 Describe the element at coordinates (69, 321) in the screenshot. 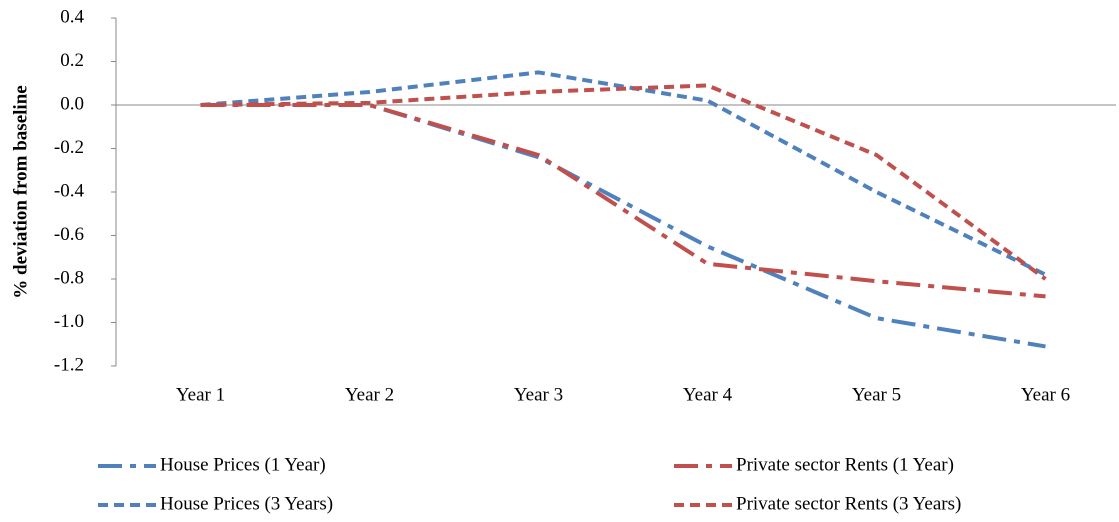

I see `y-tick-label: -1.0` at that location.